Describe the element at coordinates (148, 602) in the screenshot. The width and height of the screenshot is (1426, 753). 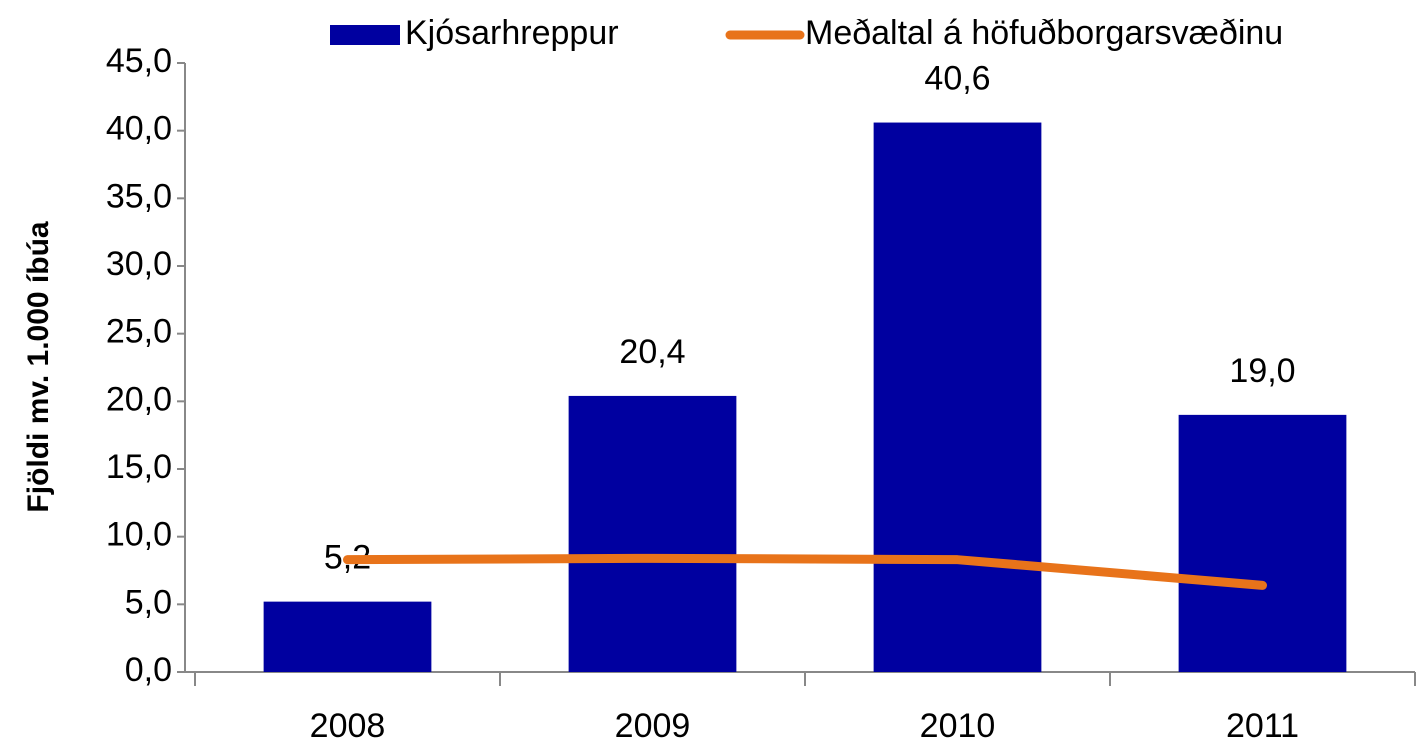
I see `y-tick-label: 5,0` at that location.